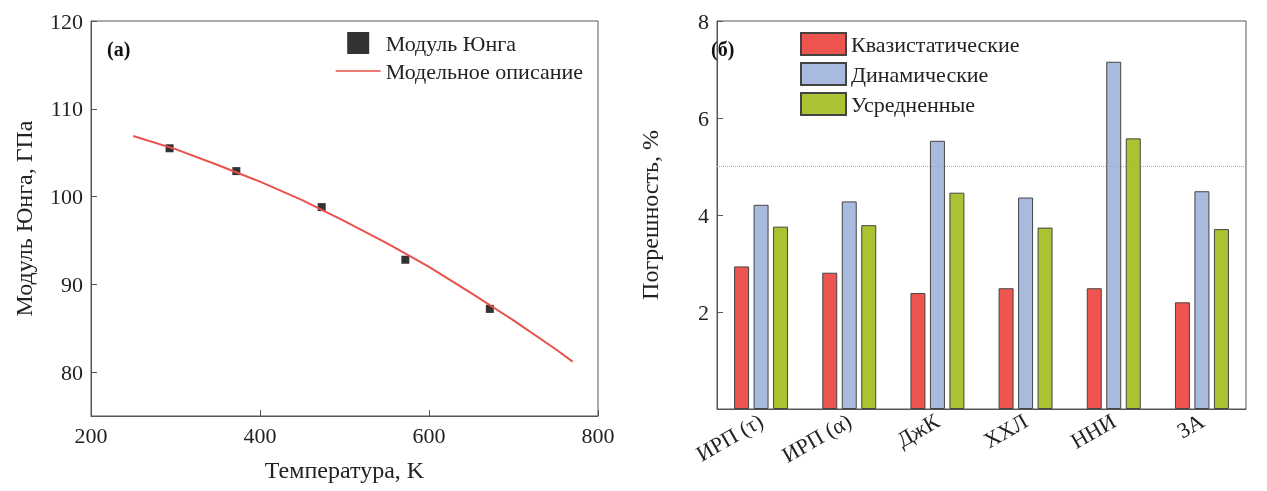  I want to click on legend-label: Усредненные, so click(913, 104).